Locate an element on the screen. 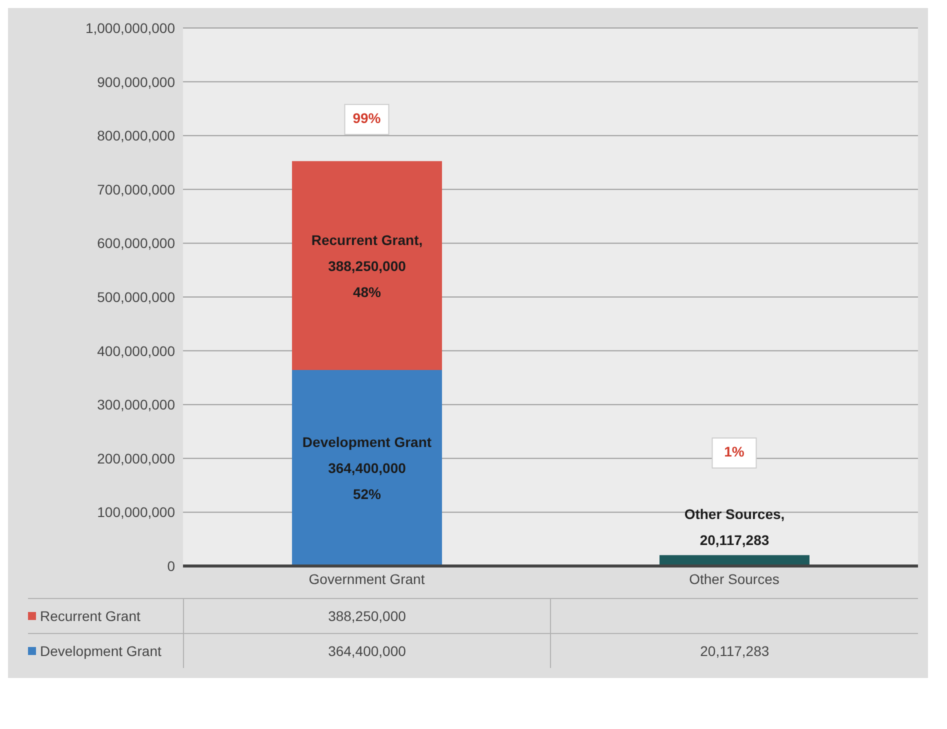 Image resolution: width=947 pixels, height=729 pixels. y-tick-label: 100,000,000 is located at coordinates (136, 512).